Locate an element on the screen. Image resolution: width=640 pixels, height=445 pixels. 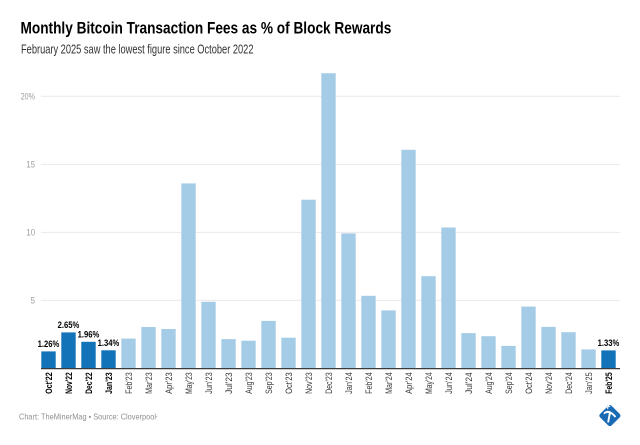
svg-text: Mar'24 is located at coordinates (389, 383).